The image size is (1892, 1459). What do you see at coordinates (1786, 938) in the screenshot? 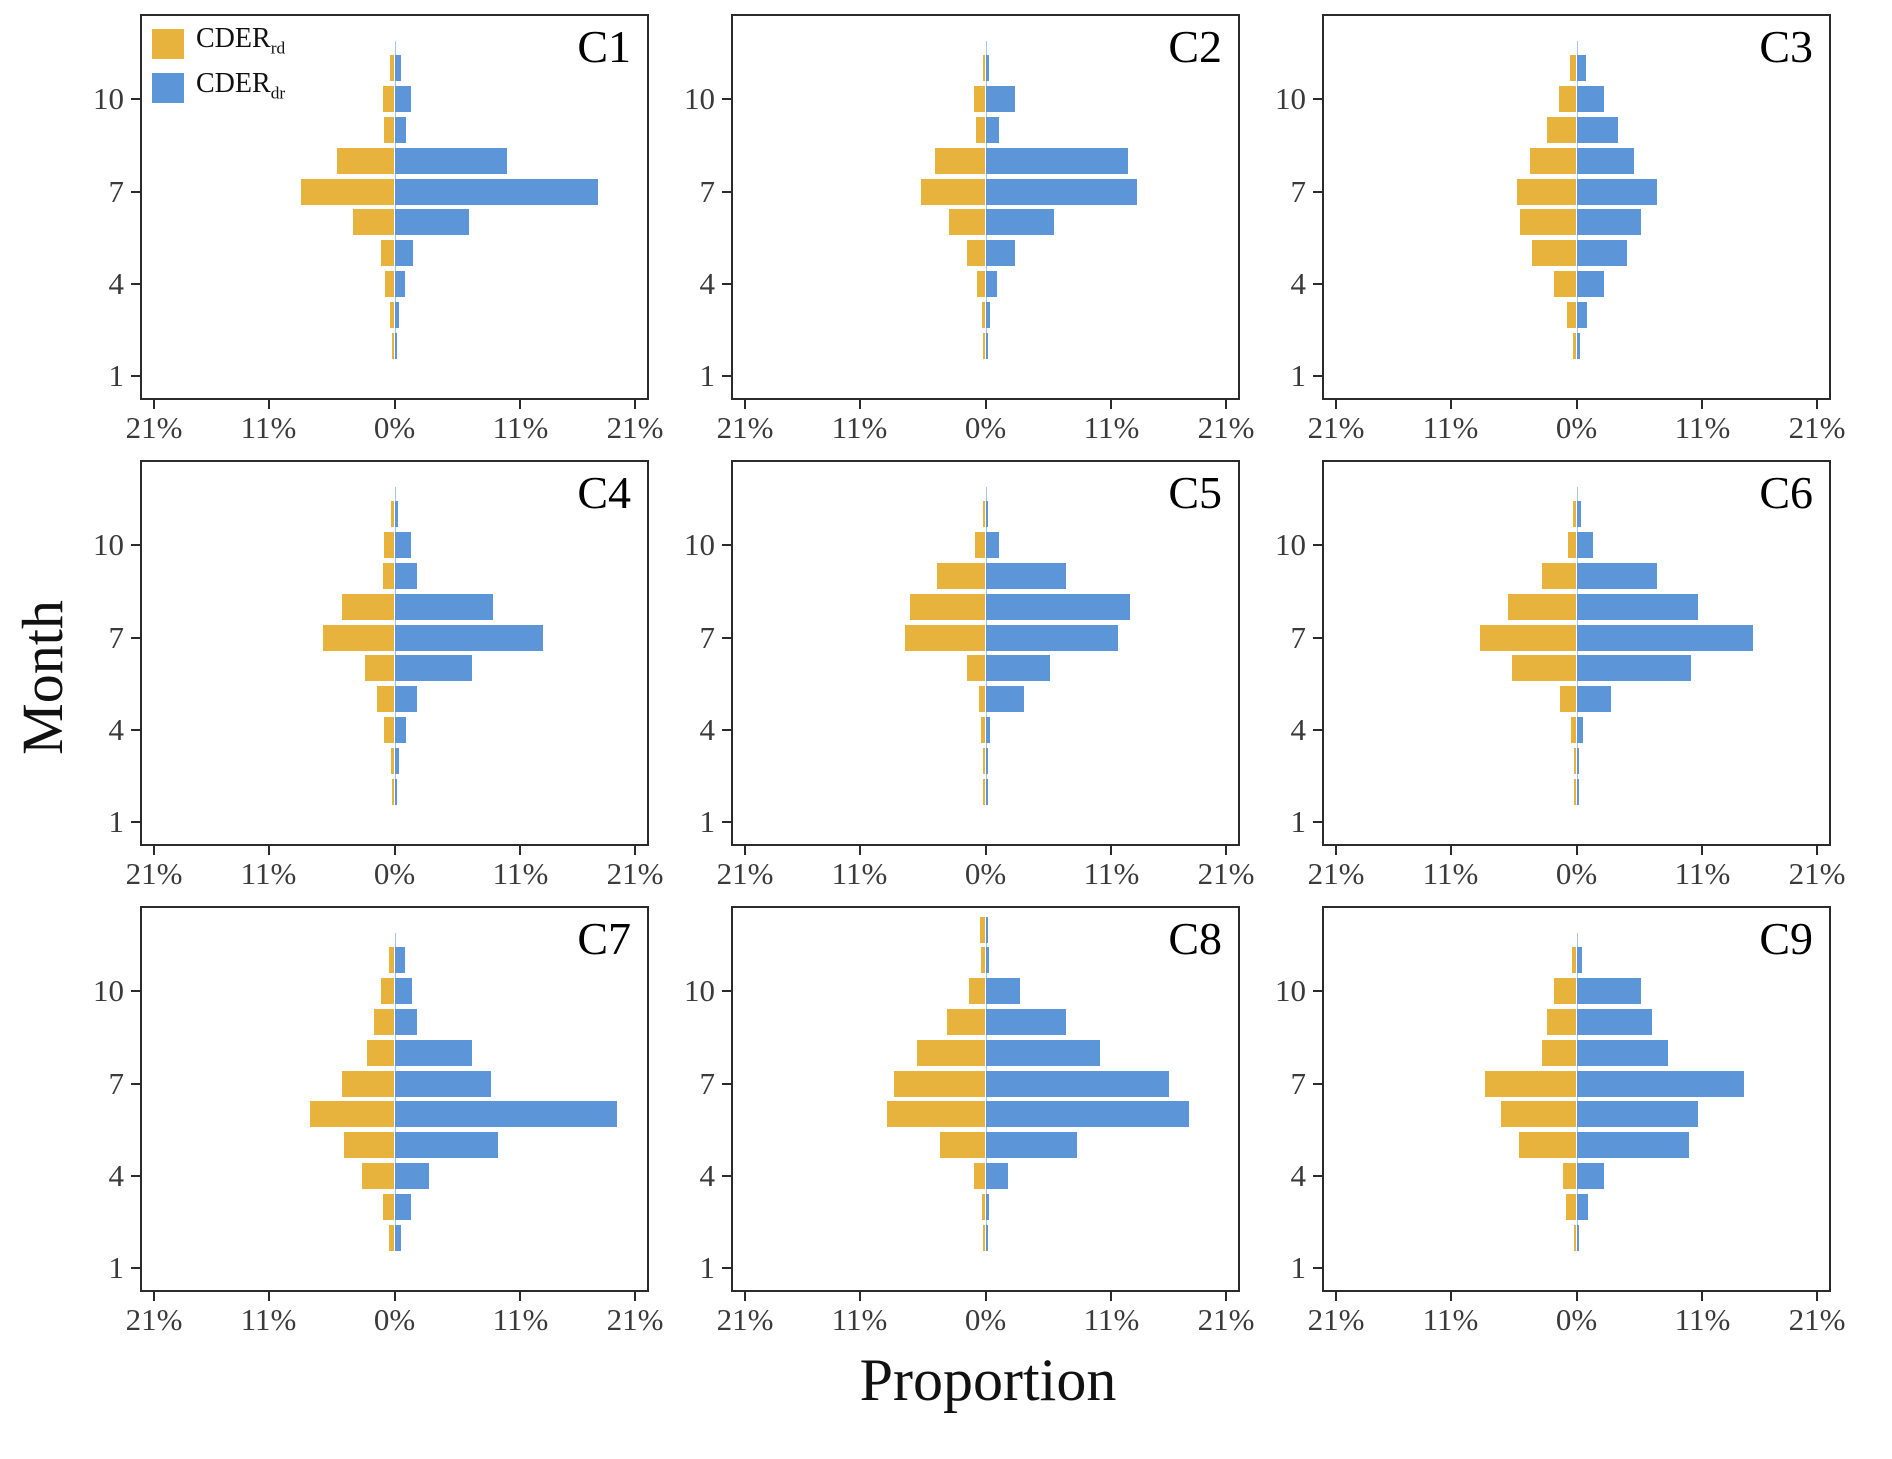
I see `panel-title-C9: C9` at bounding box center [1786, 938].